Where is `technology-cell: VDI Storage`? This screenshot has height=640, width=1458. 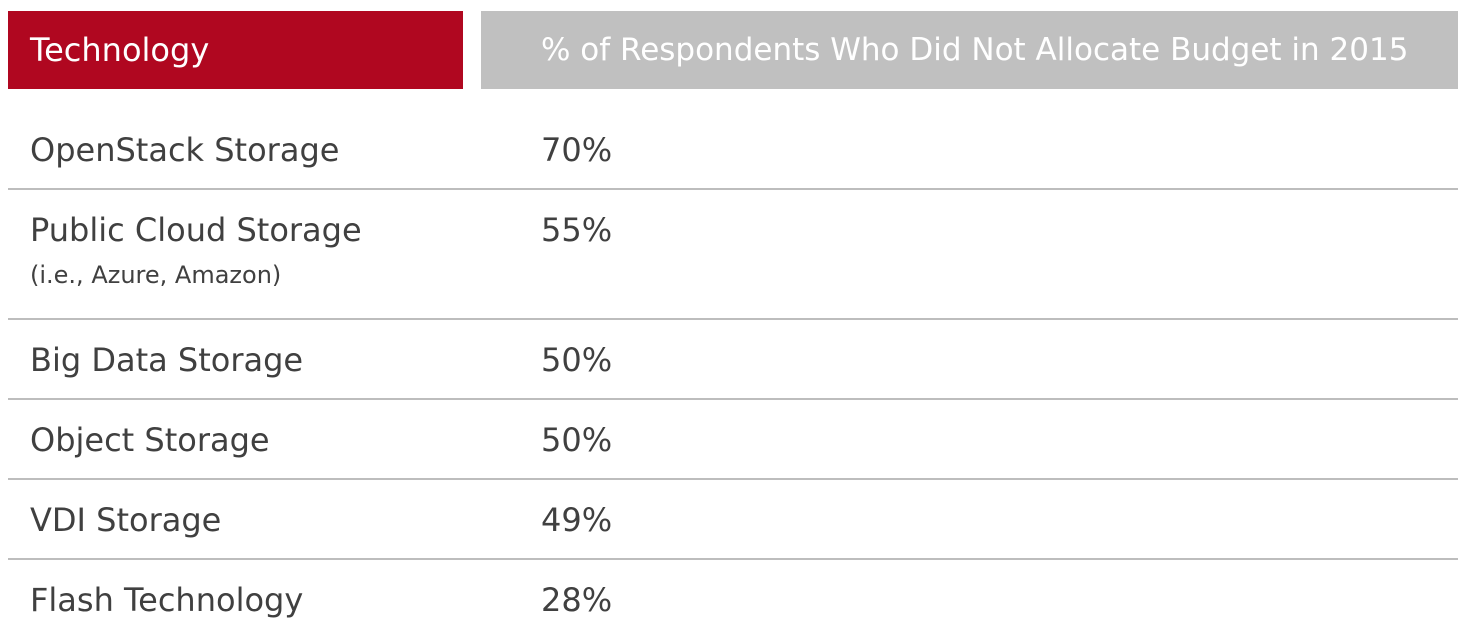
technology-cell: VDI Storage is located at coordinates (125, 520).